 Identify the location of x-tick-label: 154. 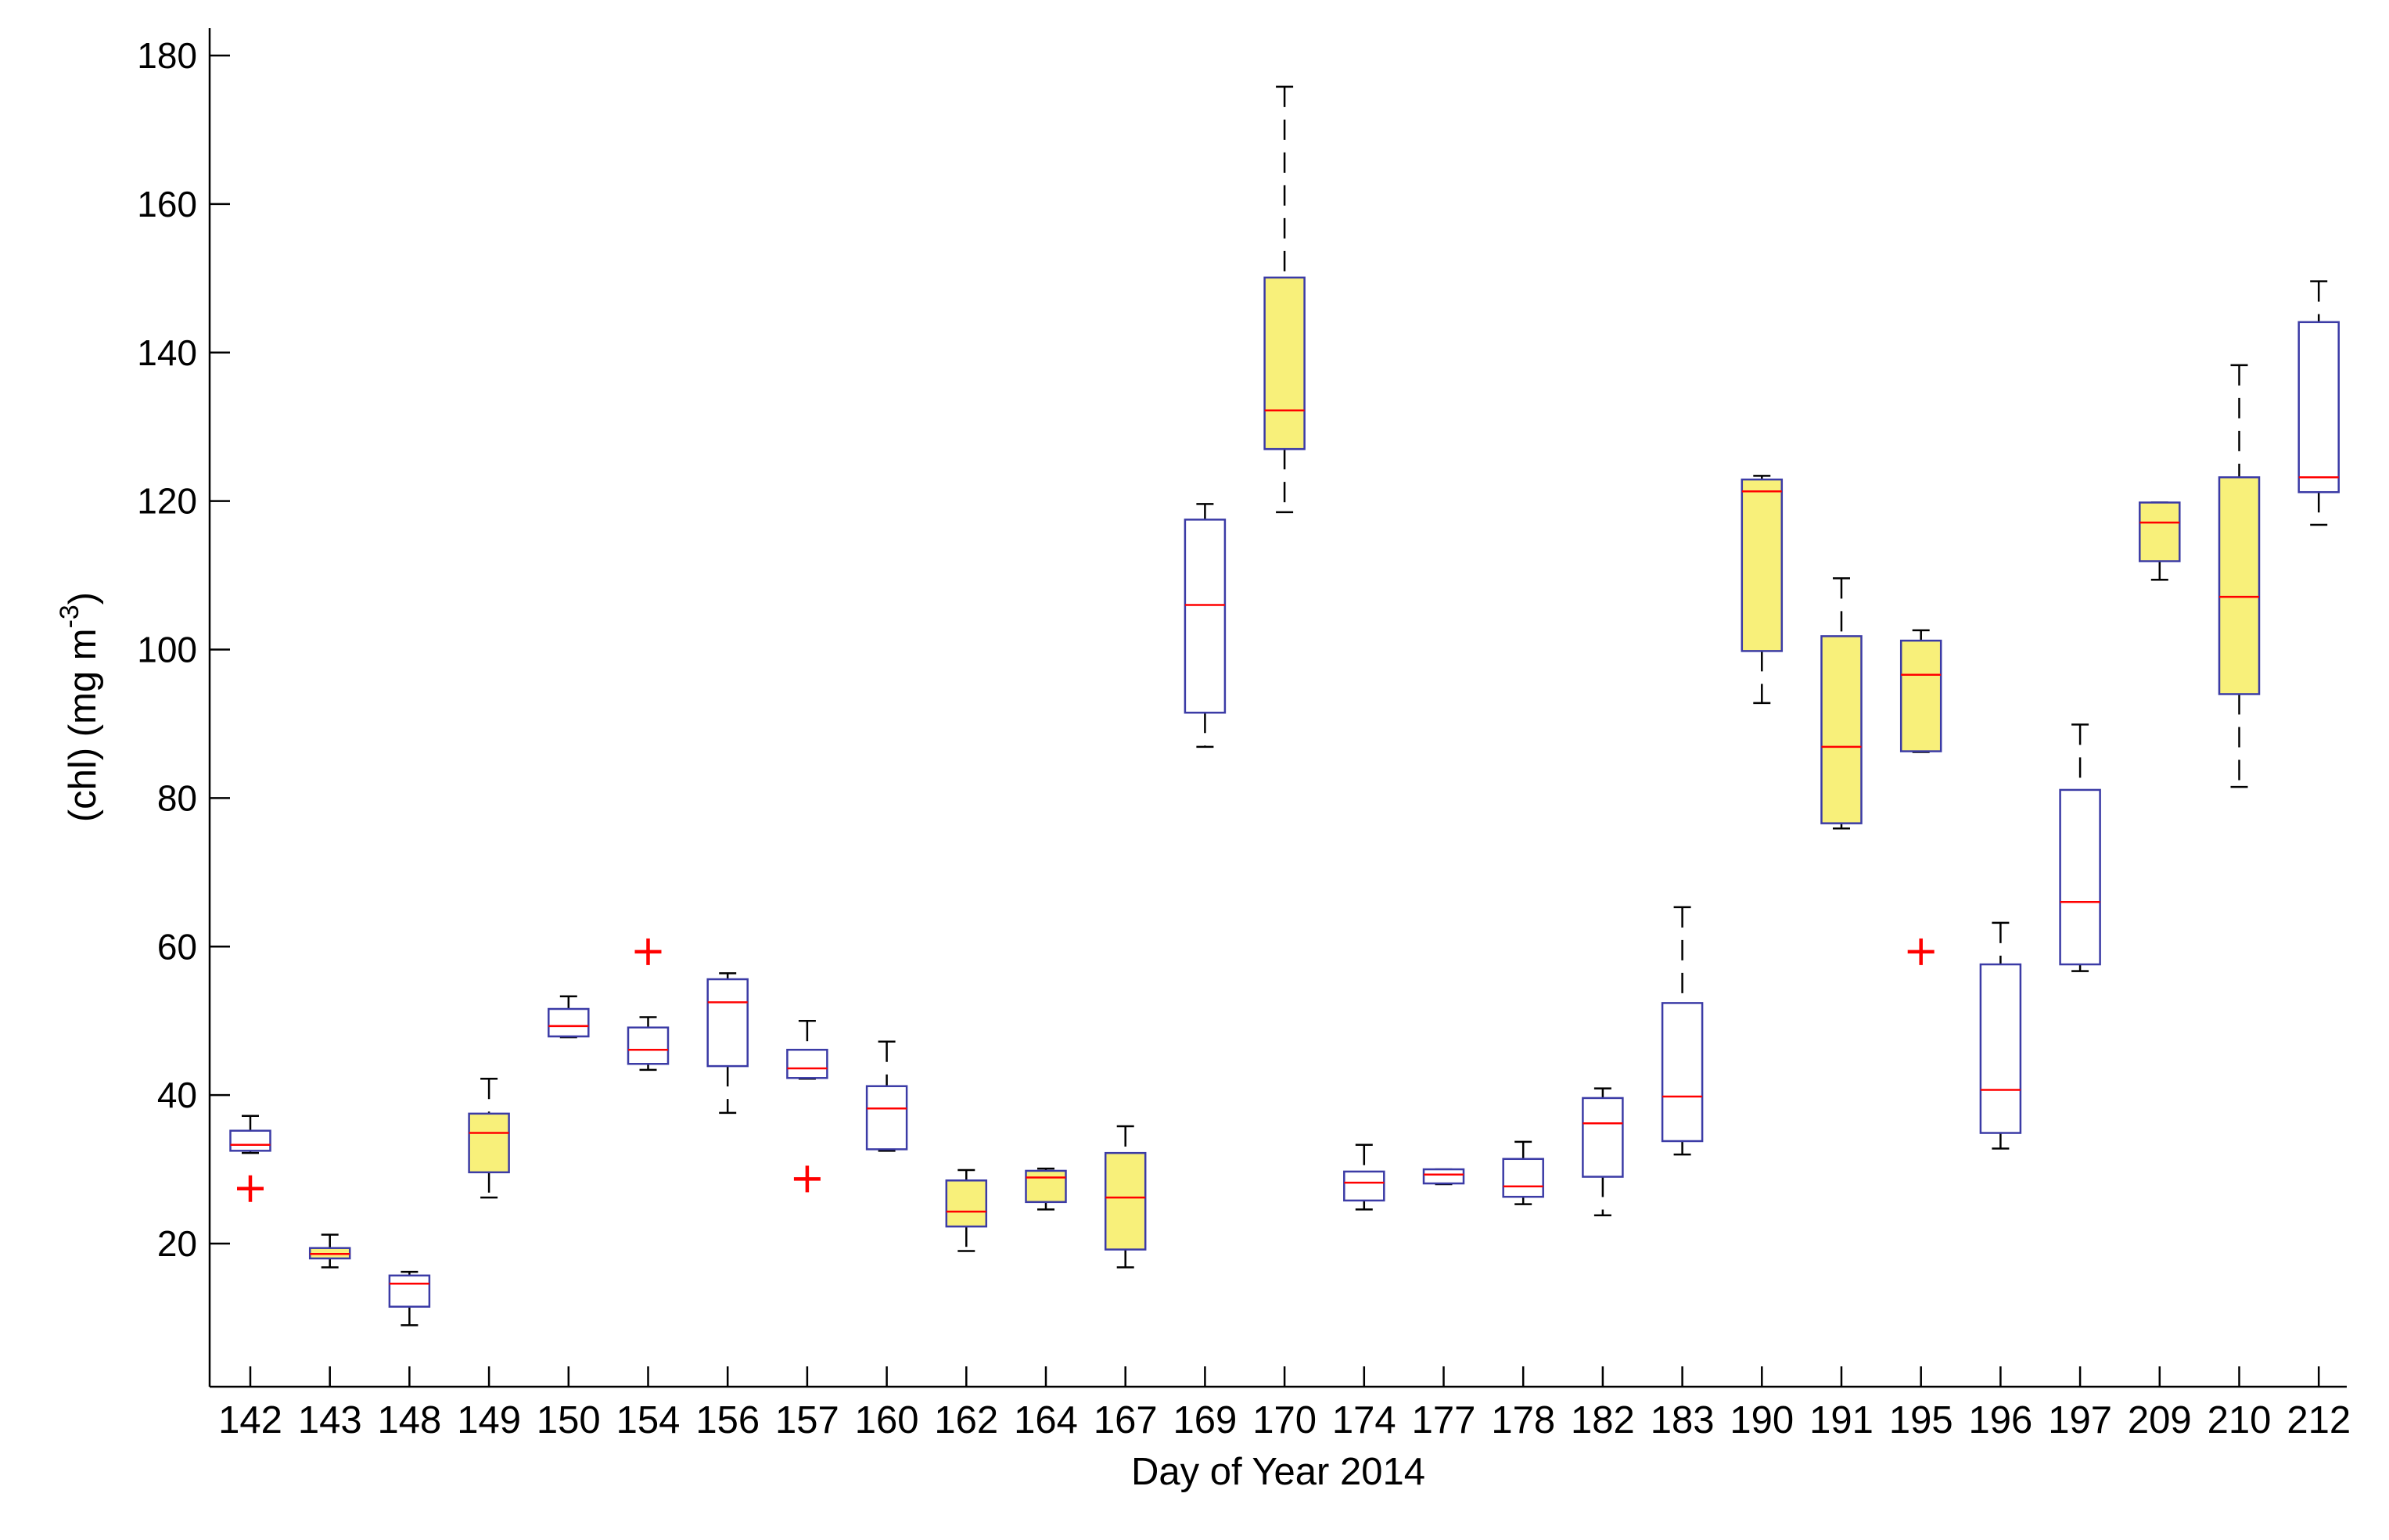
(648, 1420).